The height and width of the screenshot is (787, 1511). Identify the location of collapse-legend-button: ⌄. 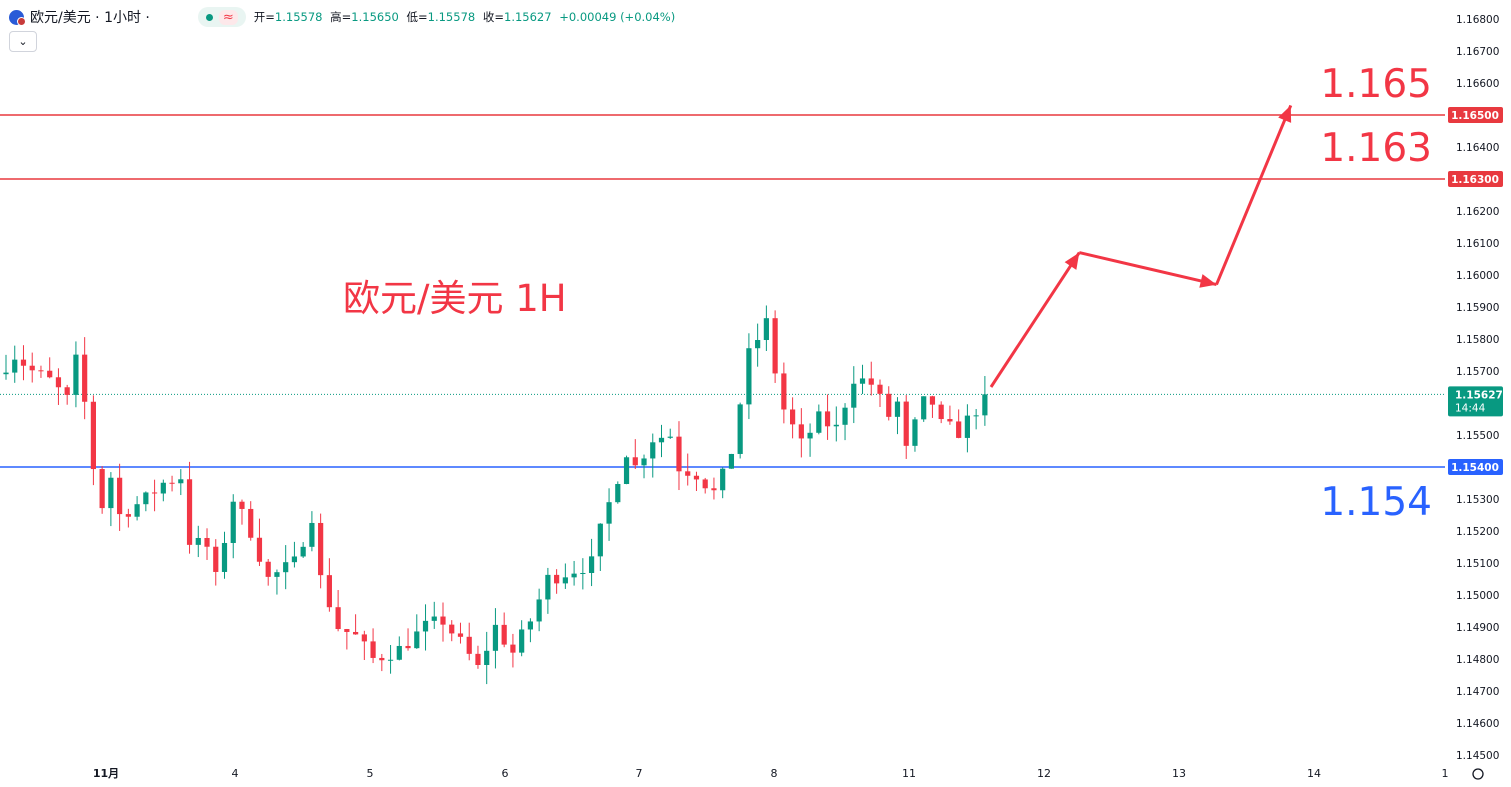
(23, 41).